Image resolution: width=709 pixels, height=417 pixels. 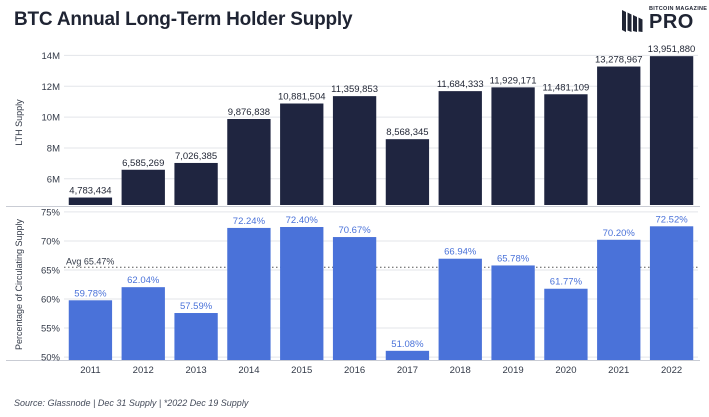 I want to click on x-tick-label: 2015, so click(x=301, y=370).